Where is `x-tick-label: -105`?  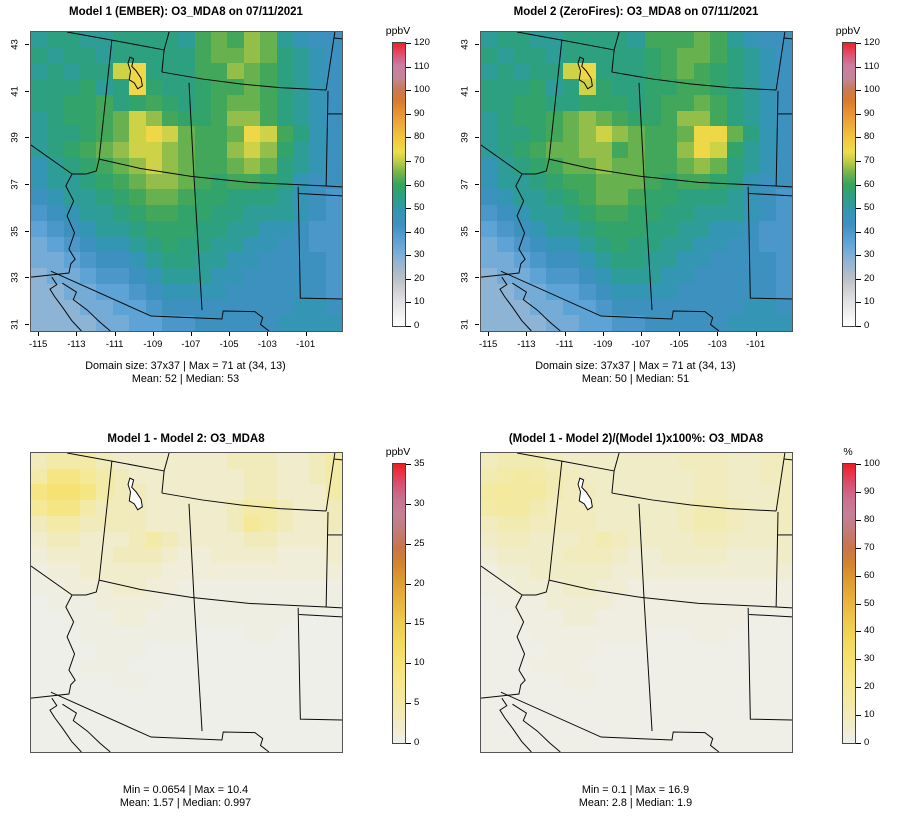 x-tick-label: -105 is located at coordinates (229, 344).